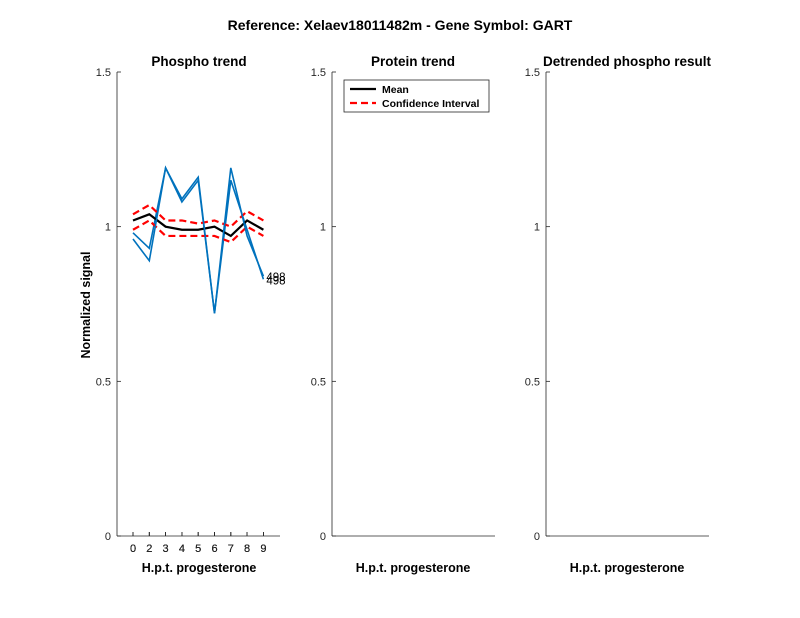  I want to click on protein-trend-x-tick-label: 5, so click(198, 549).